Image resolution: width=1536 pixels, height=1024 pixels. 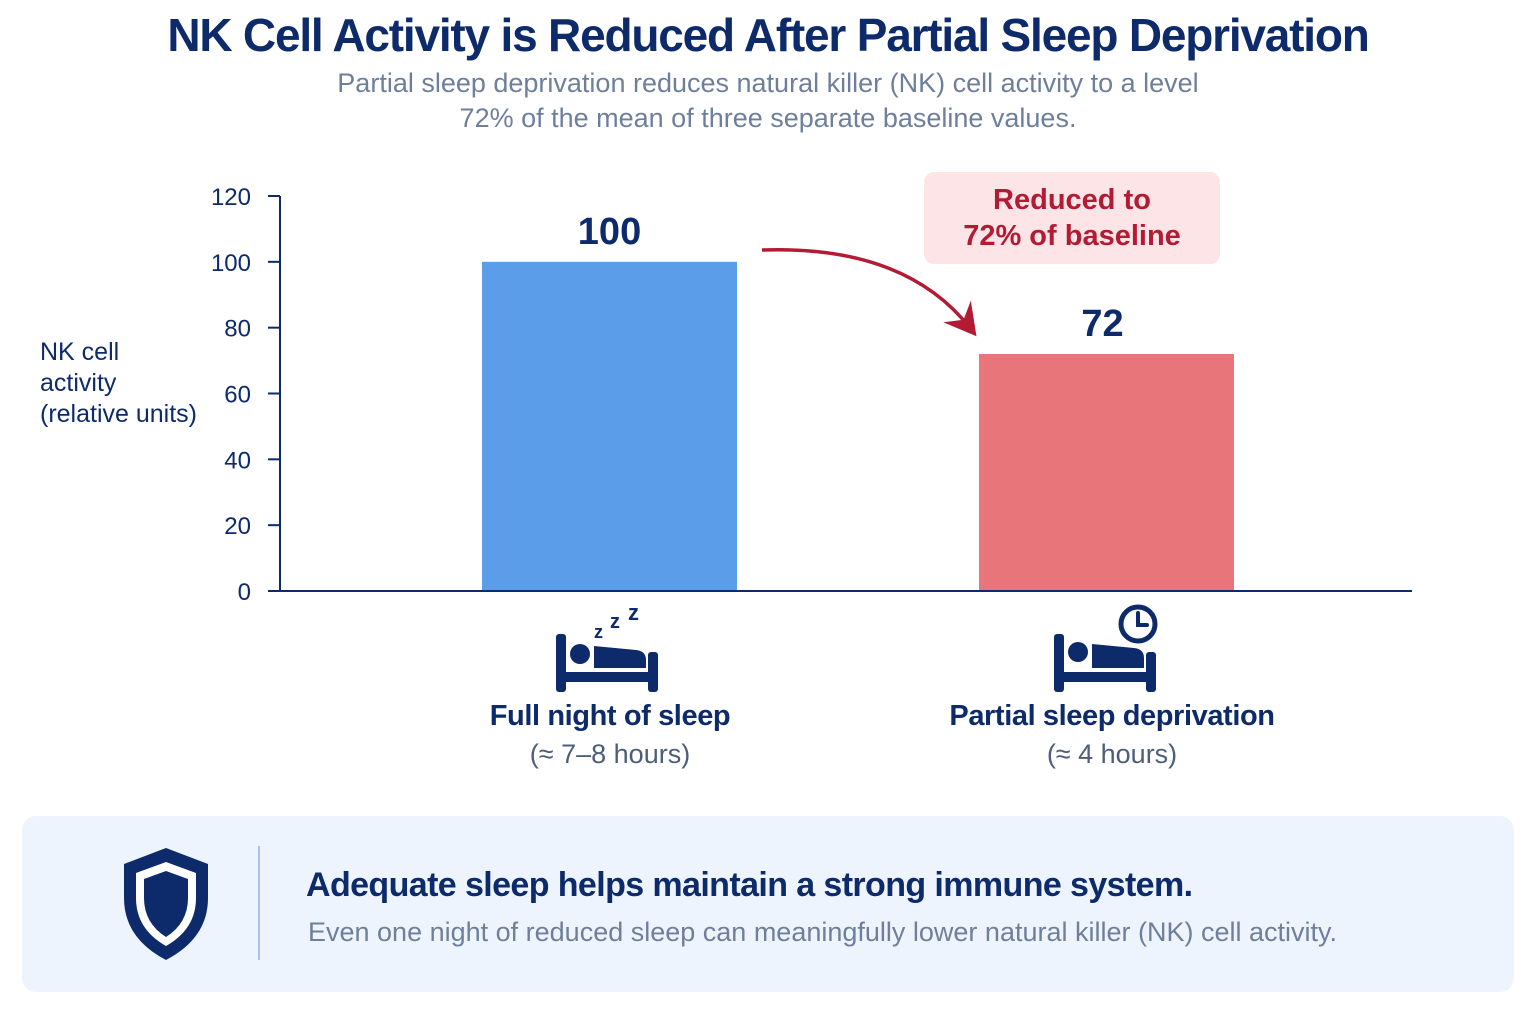 I want to click on y-axis-label-line-3: (relative units), so click(x=118, y=414).